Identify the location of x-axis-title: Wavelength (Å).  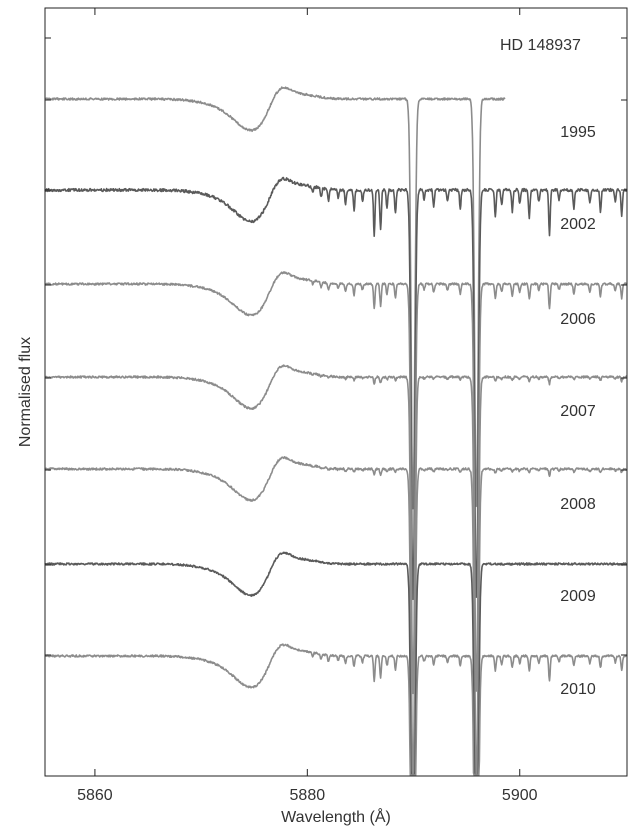
(336, 816).